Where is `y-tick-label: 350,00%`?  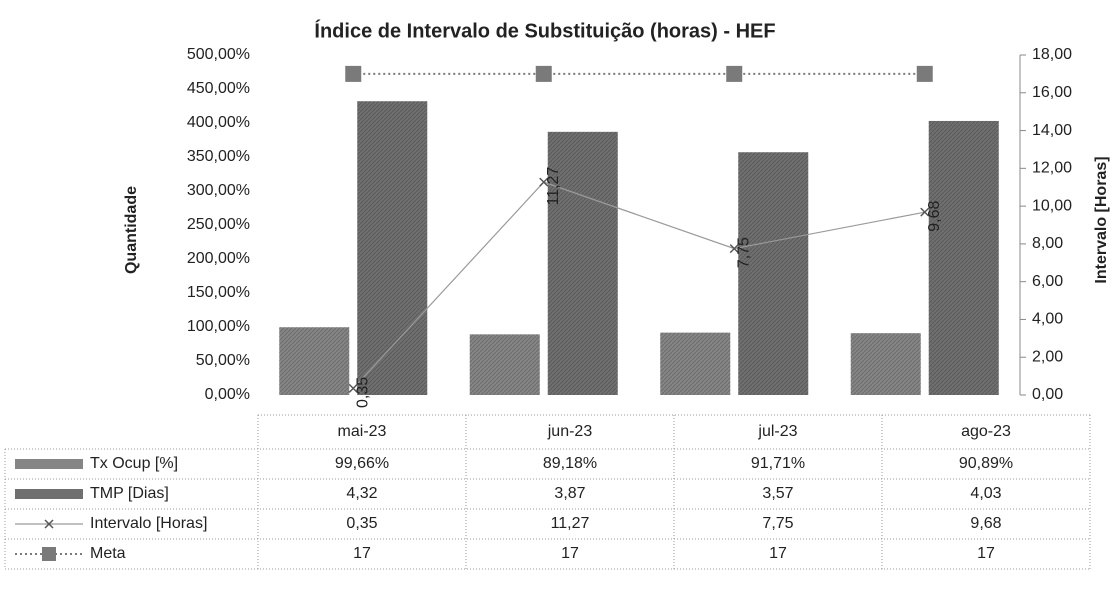
y-tick-label: 350,00% is located at coordinates (218, 156).